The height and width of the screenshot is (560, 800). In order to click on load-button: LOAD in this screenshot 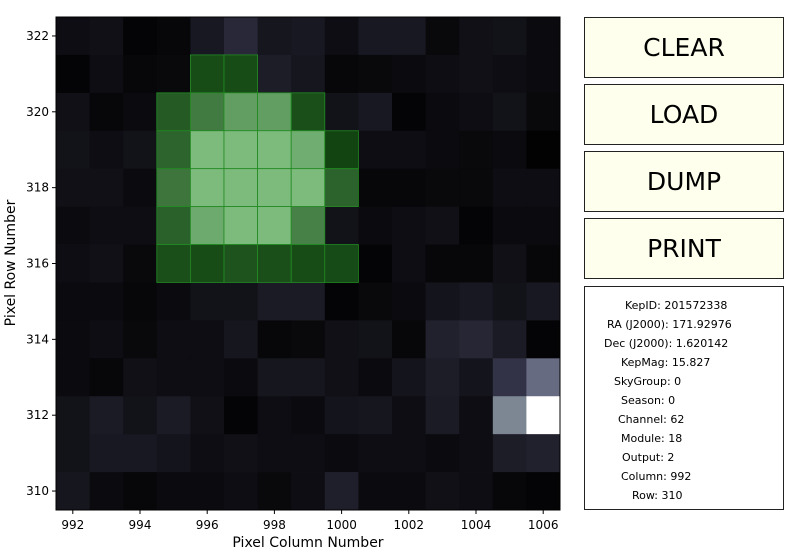, I will do `click(684, 114)`.